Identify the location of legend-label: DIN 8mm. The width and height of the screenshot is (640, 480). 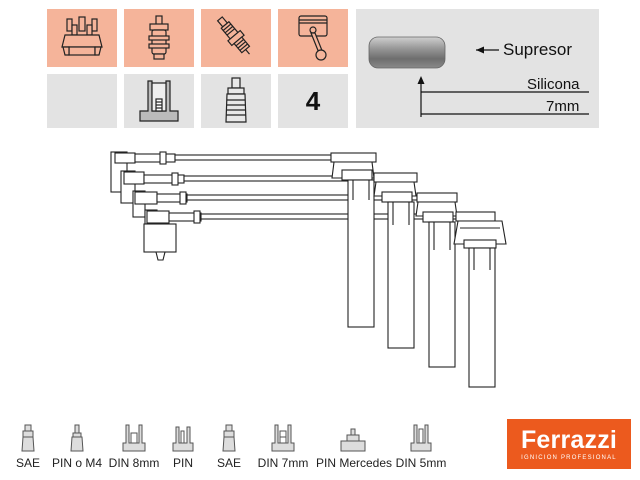
(134, 463).